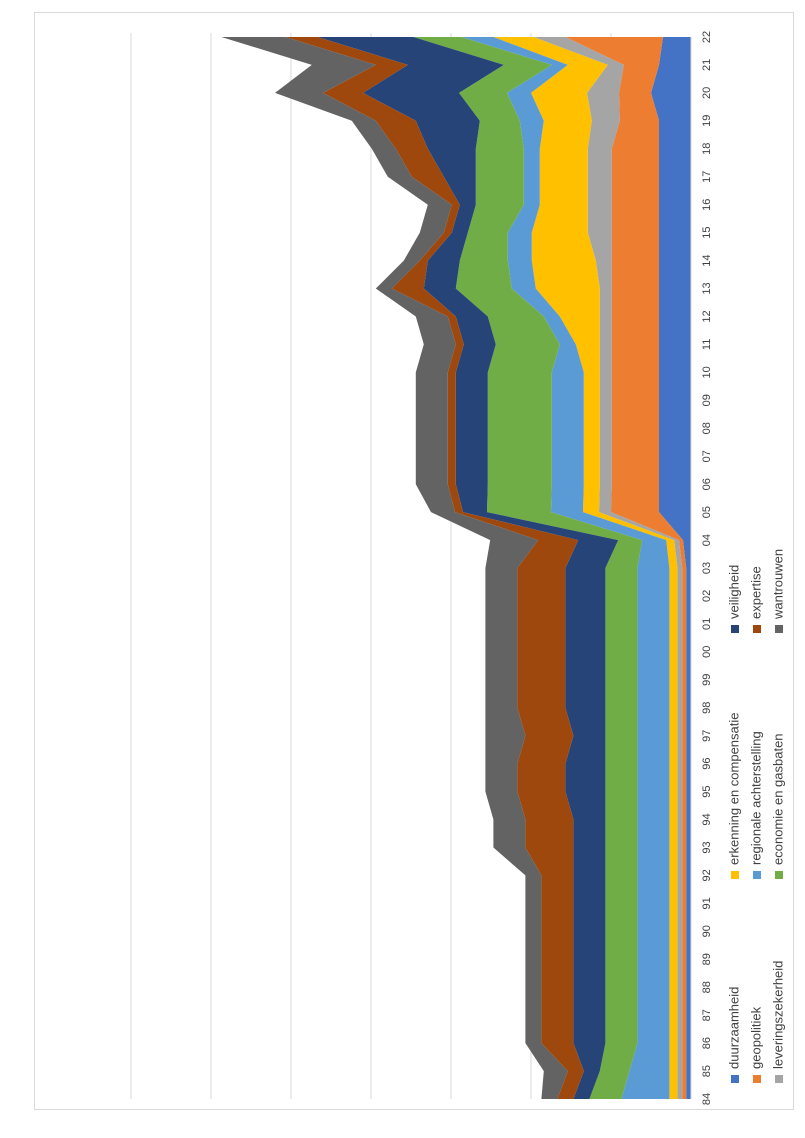  Describe the element at coordinates (707, 819) in the screenshot. I see `x-tick-label: 94` at that location.